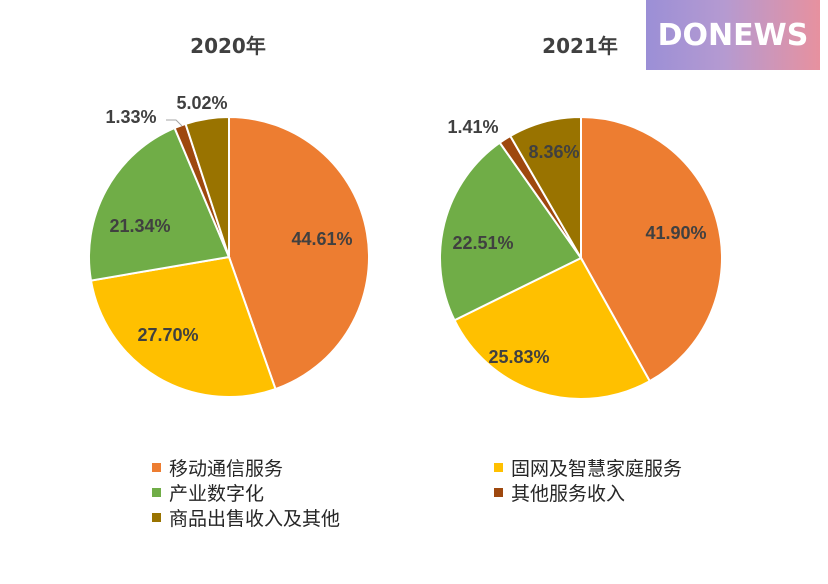  I want to click on donews-logo: DONEWS, so click(733, 35).